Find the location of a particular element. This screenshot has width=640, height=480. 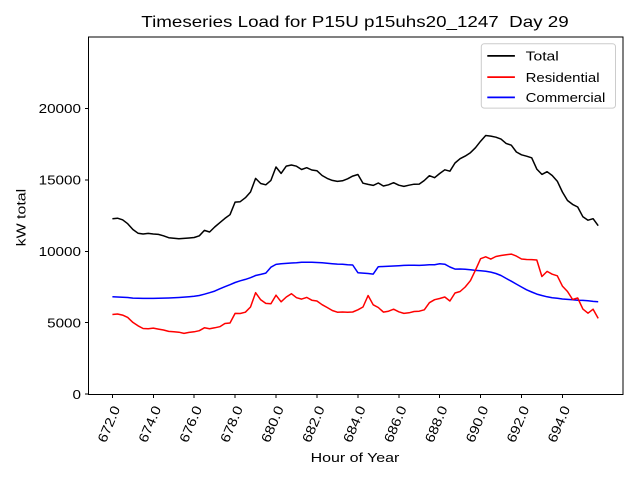

svg-text: Residential is located at coordinates (563, 77).